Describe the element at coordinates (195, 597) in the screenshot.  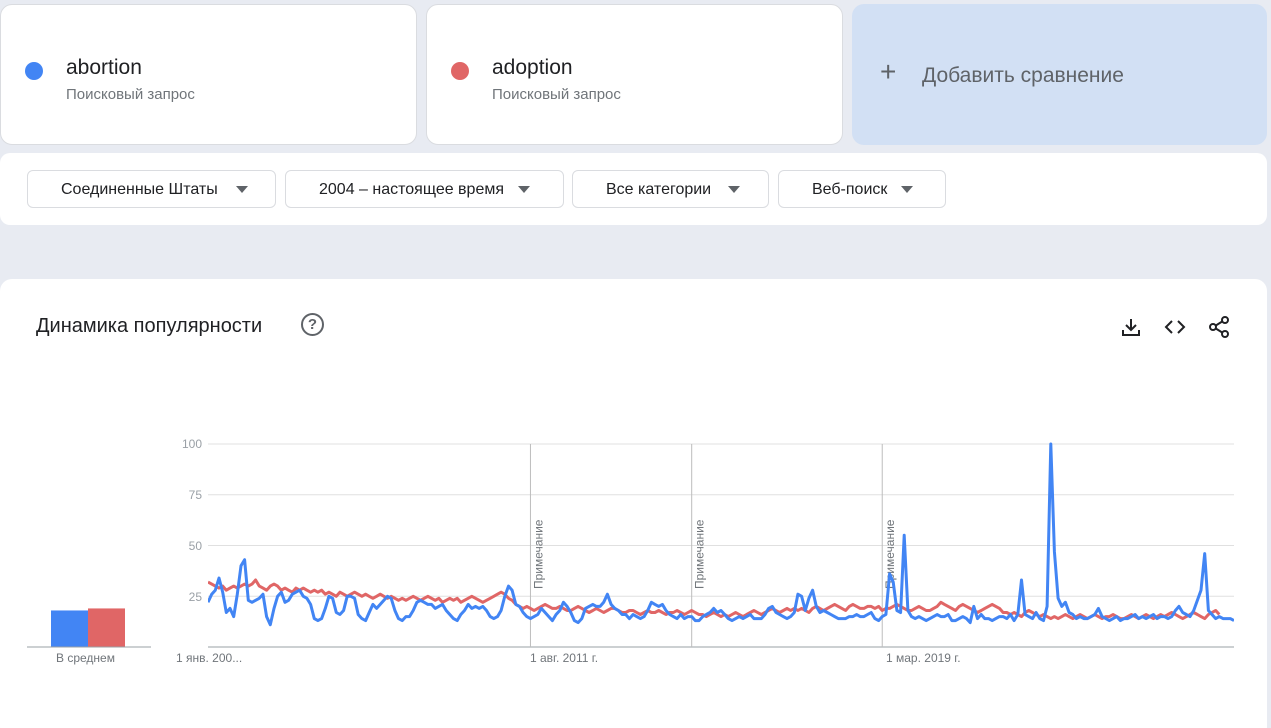
I see `y-tick-label: 25` at that location.